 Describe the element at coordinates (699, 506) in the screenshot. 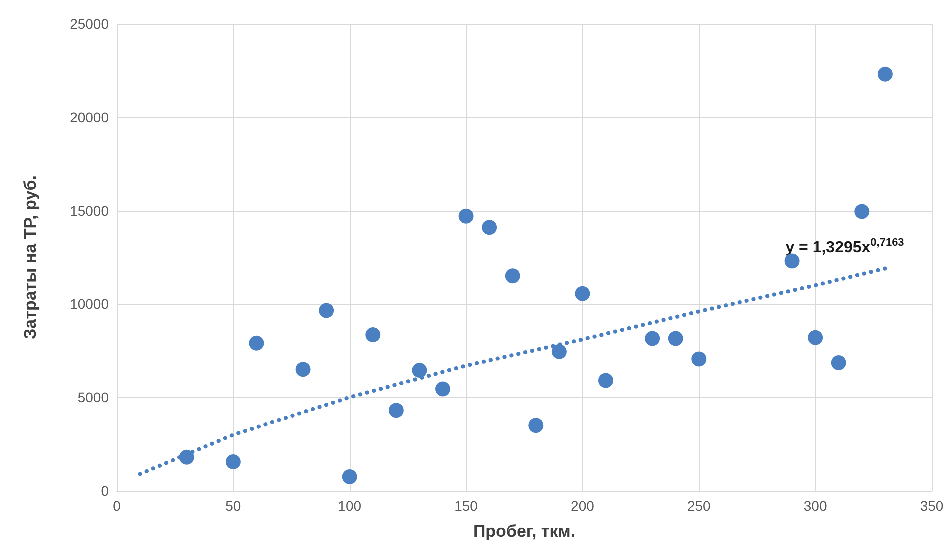

I see `x-tick-label: 250` at that location.